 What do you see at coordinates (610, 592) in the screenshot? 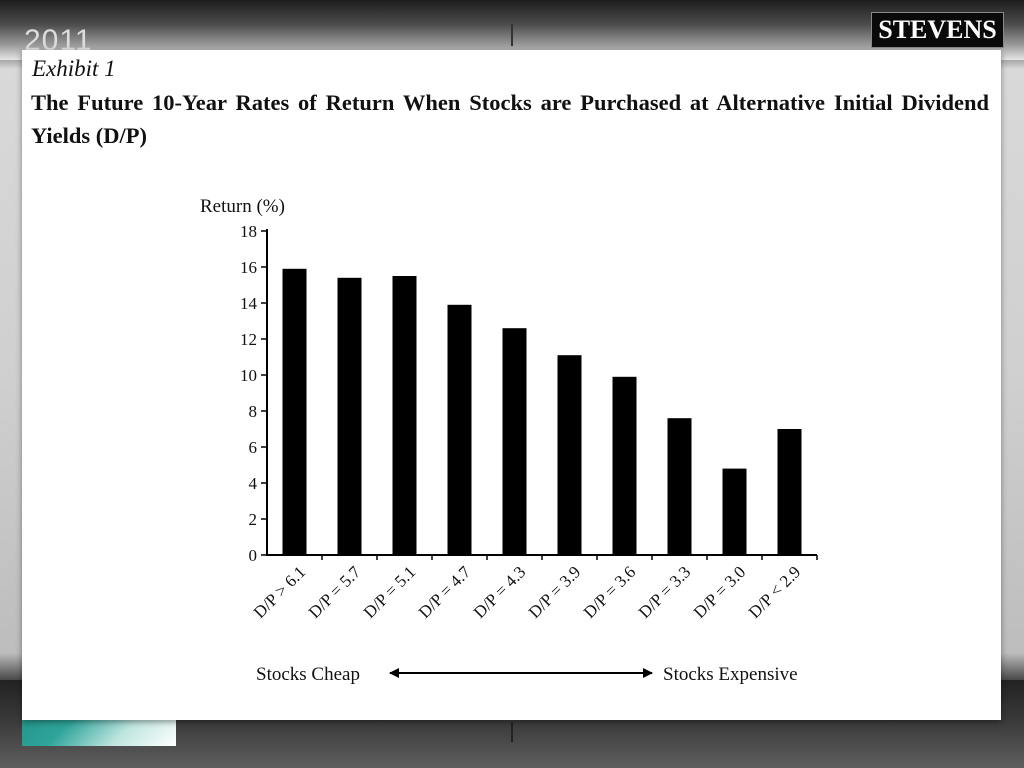
I see `x-category-label: D/P = 3.6` at bounding box center [610, 592].